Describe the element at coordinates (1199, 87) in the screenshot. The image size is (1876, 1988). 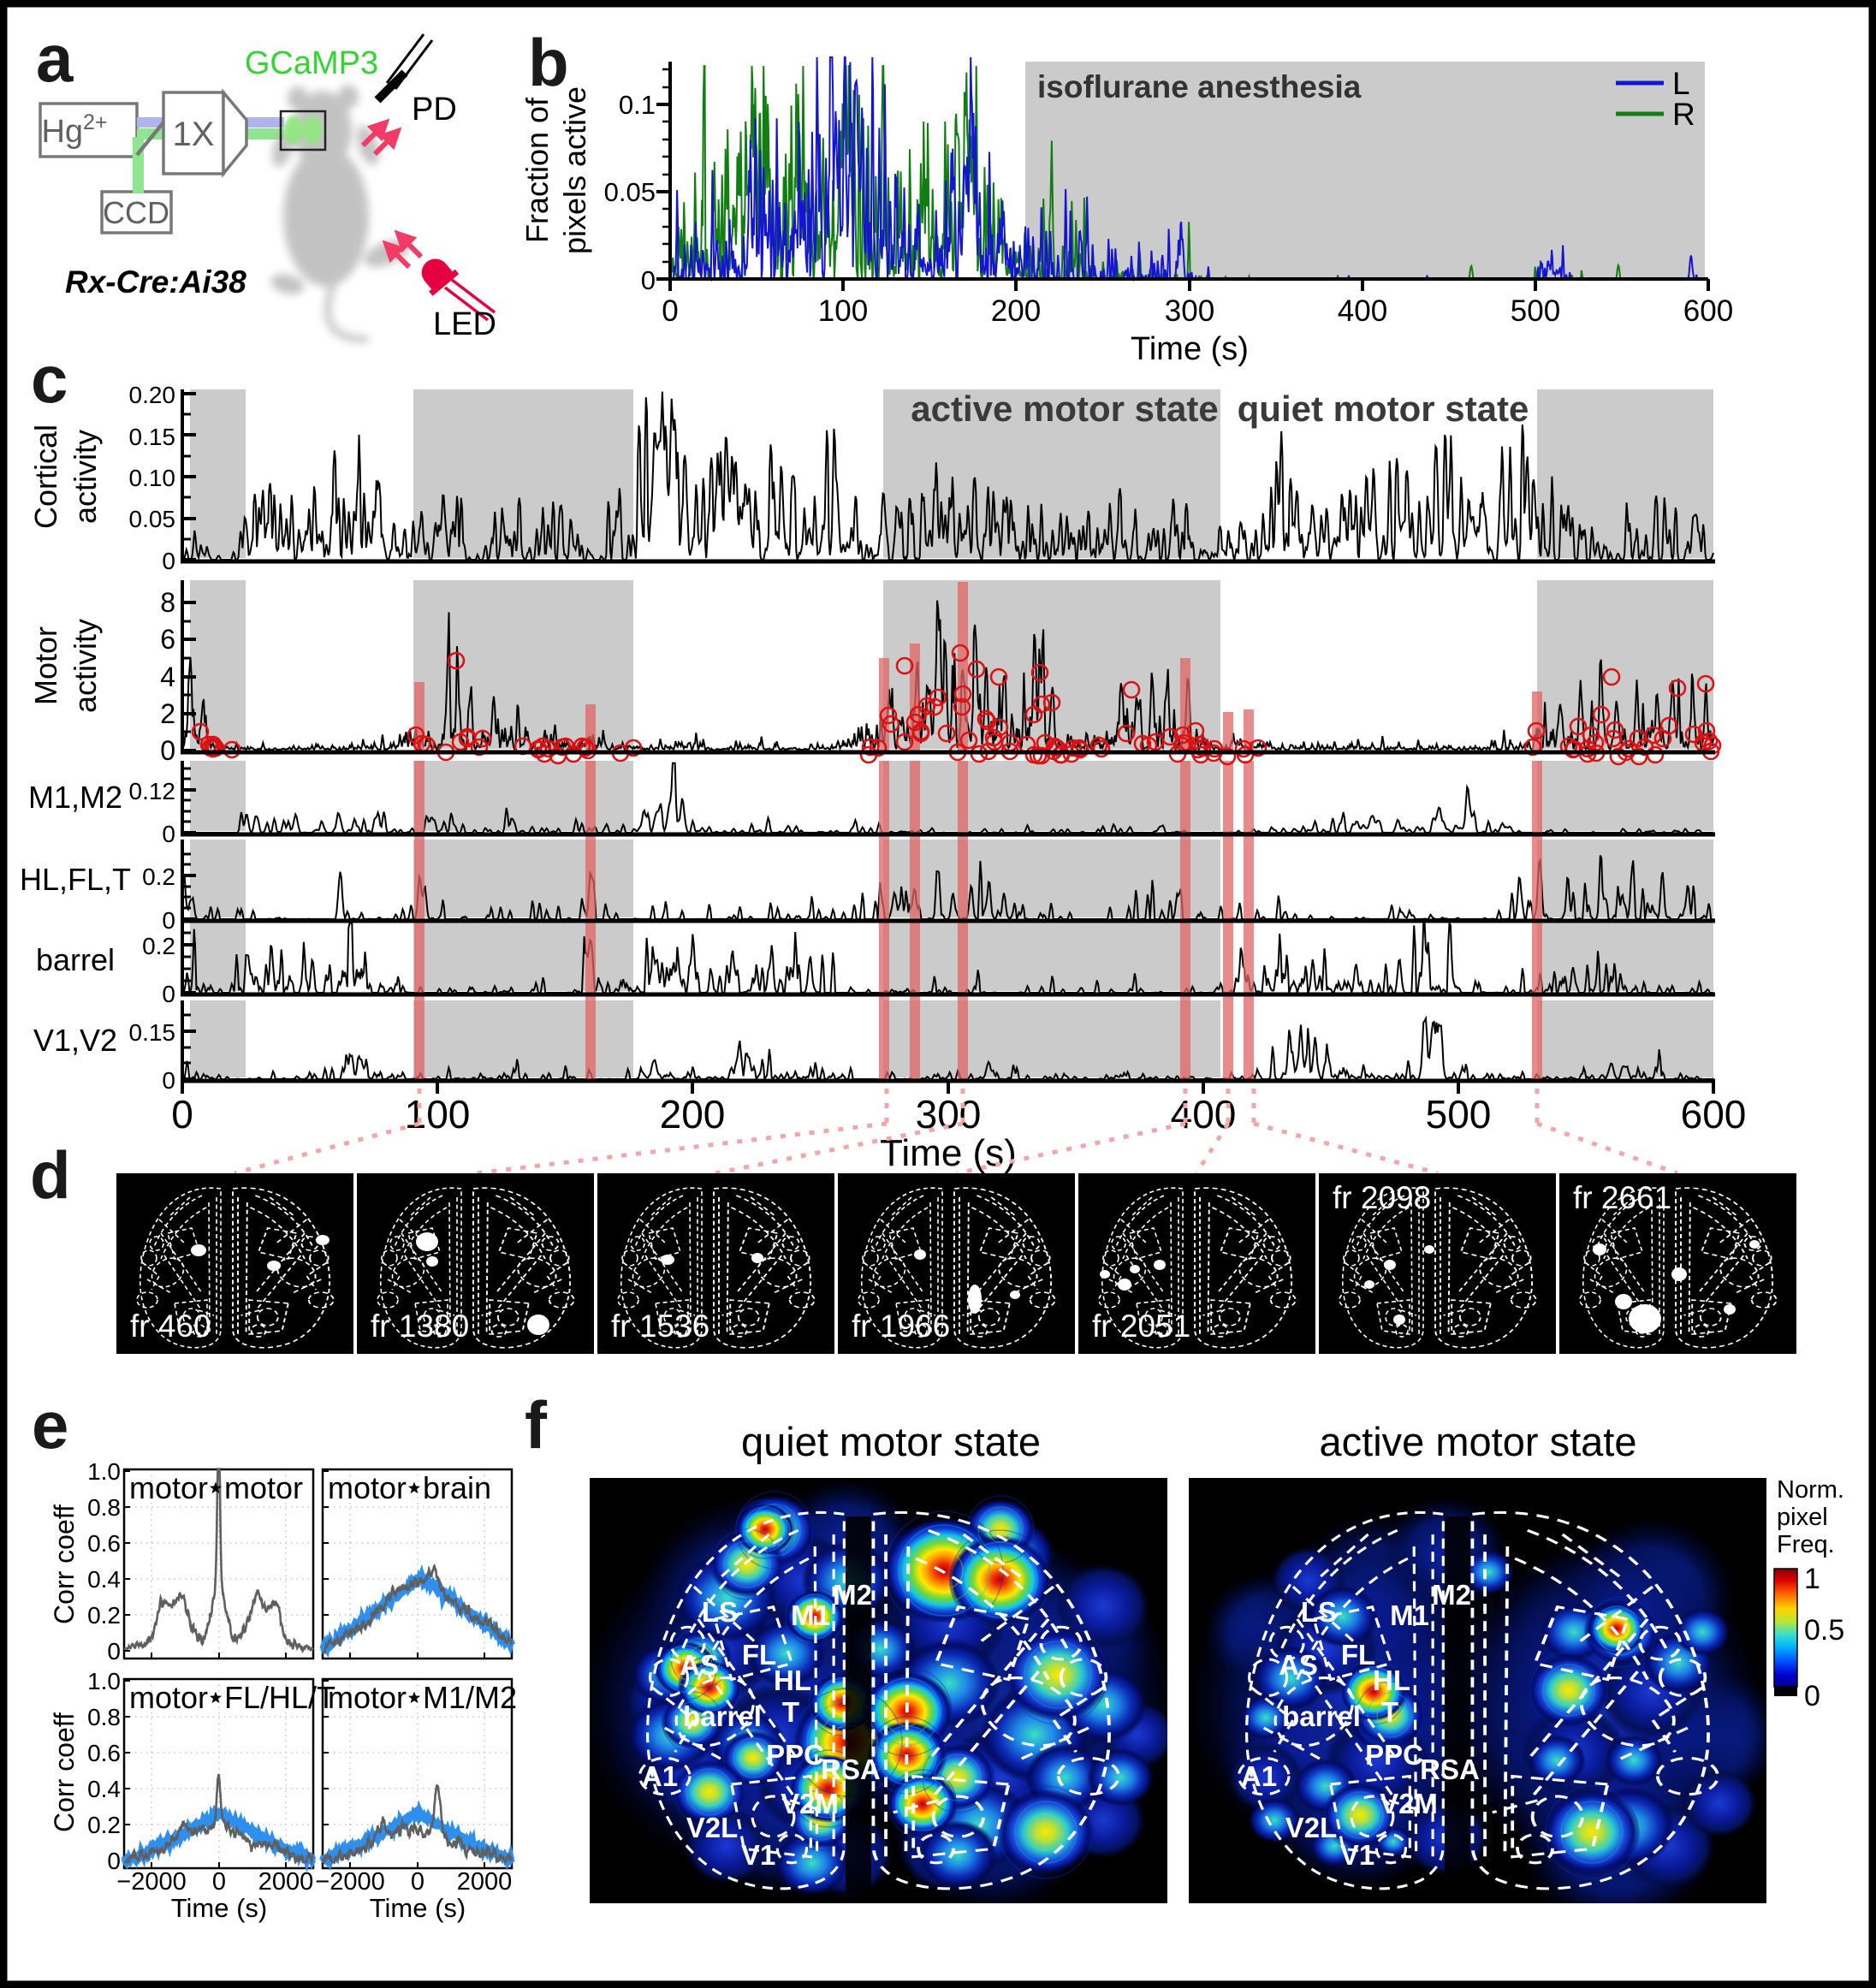
I see `svg-text: isoflurane anesthesia` at that location.